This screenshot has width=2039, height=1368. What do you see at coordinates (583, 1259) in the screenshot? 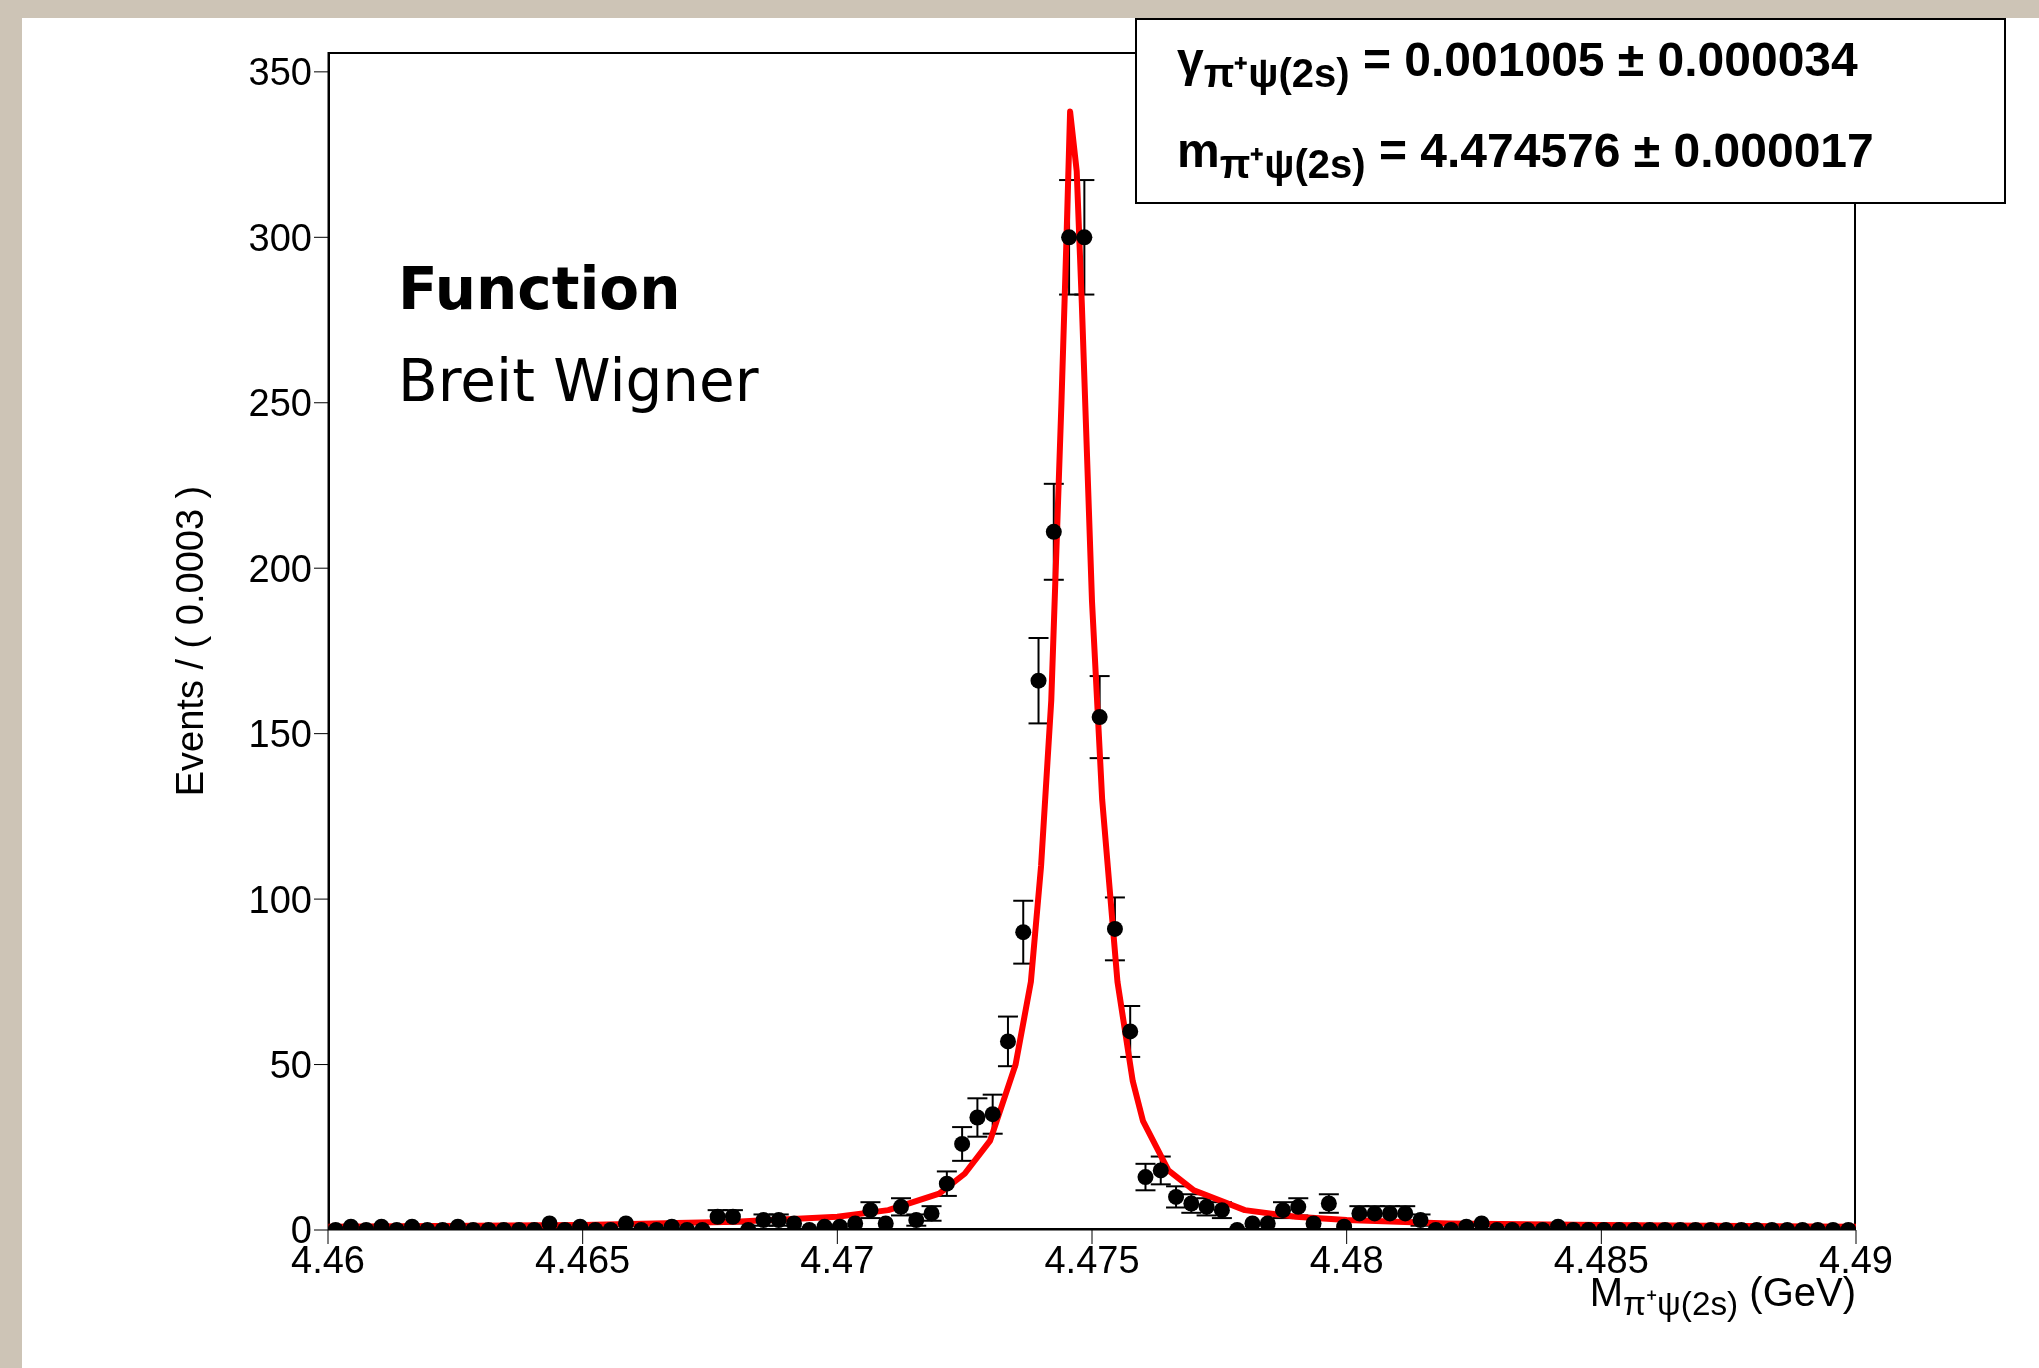
I see `x-tick-label: 4.465` at bounding box center [583, 1259].